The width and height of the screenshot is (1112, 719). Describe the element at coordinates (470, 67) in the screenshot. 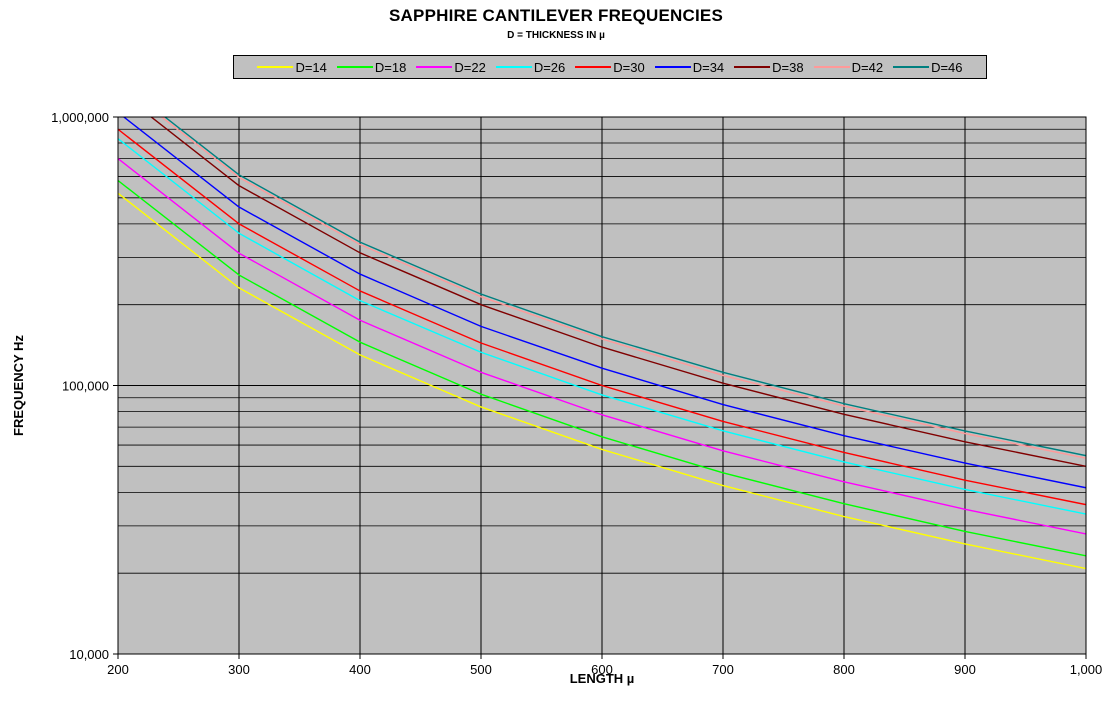

I see `legend-label: D=22` at that location.